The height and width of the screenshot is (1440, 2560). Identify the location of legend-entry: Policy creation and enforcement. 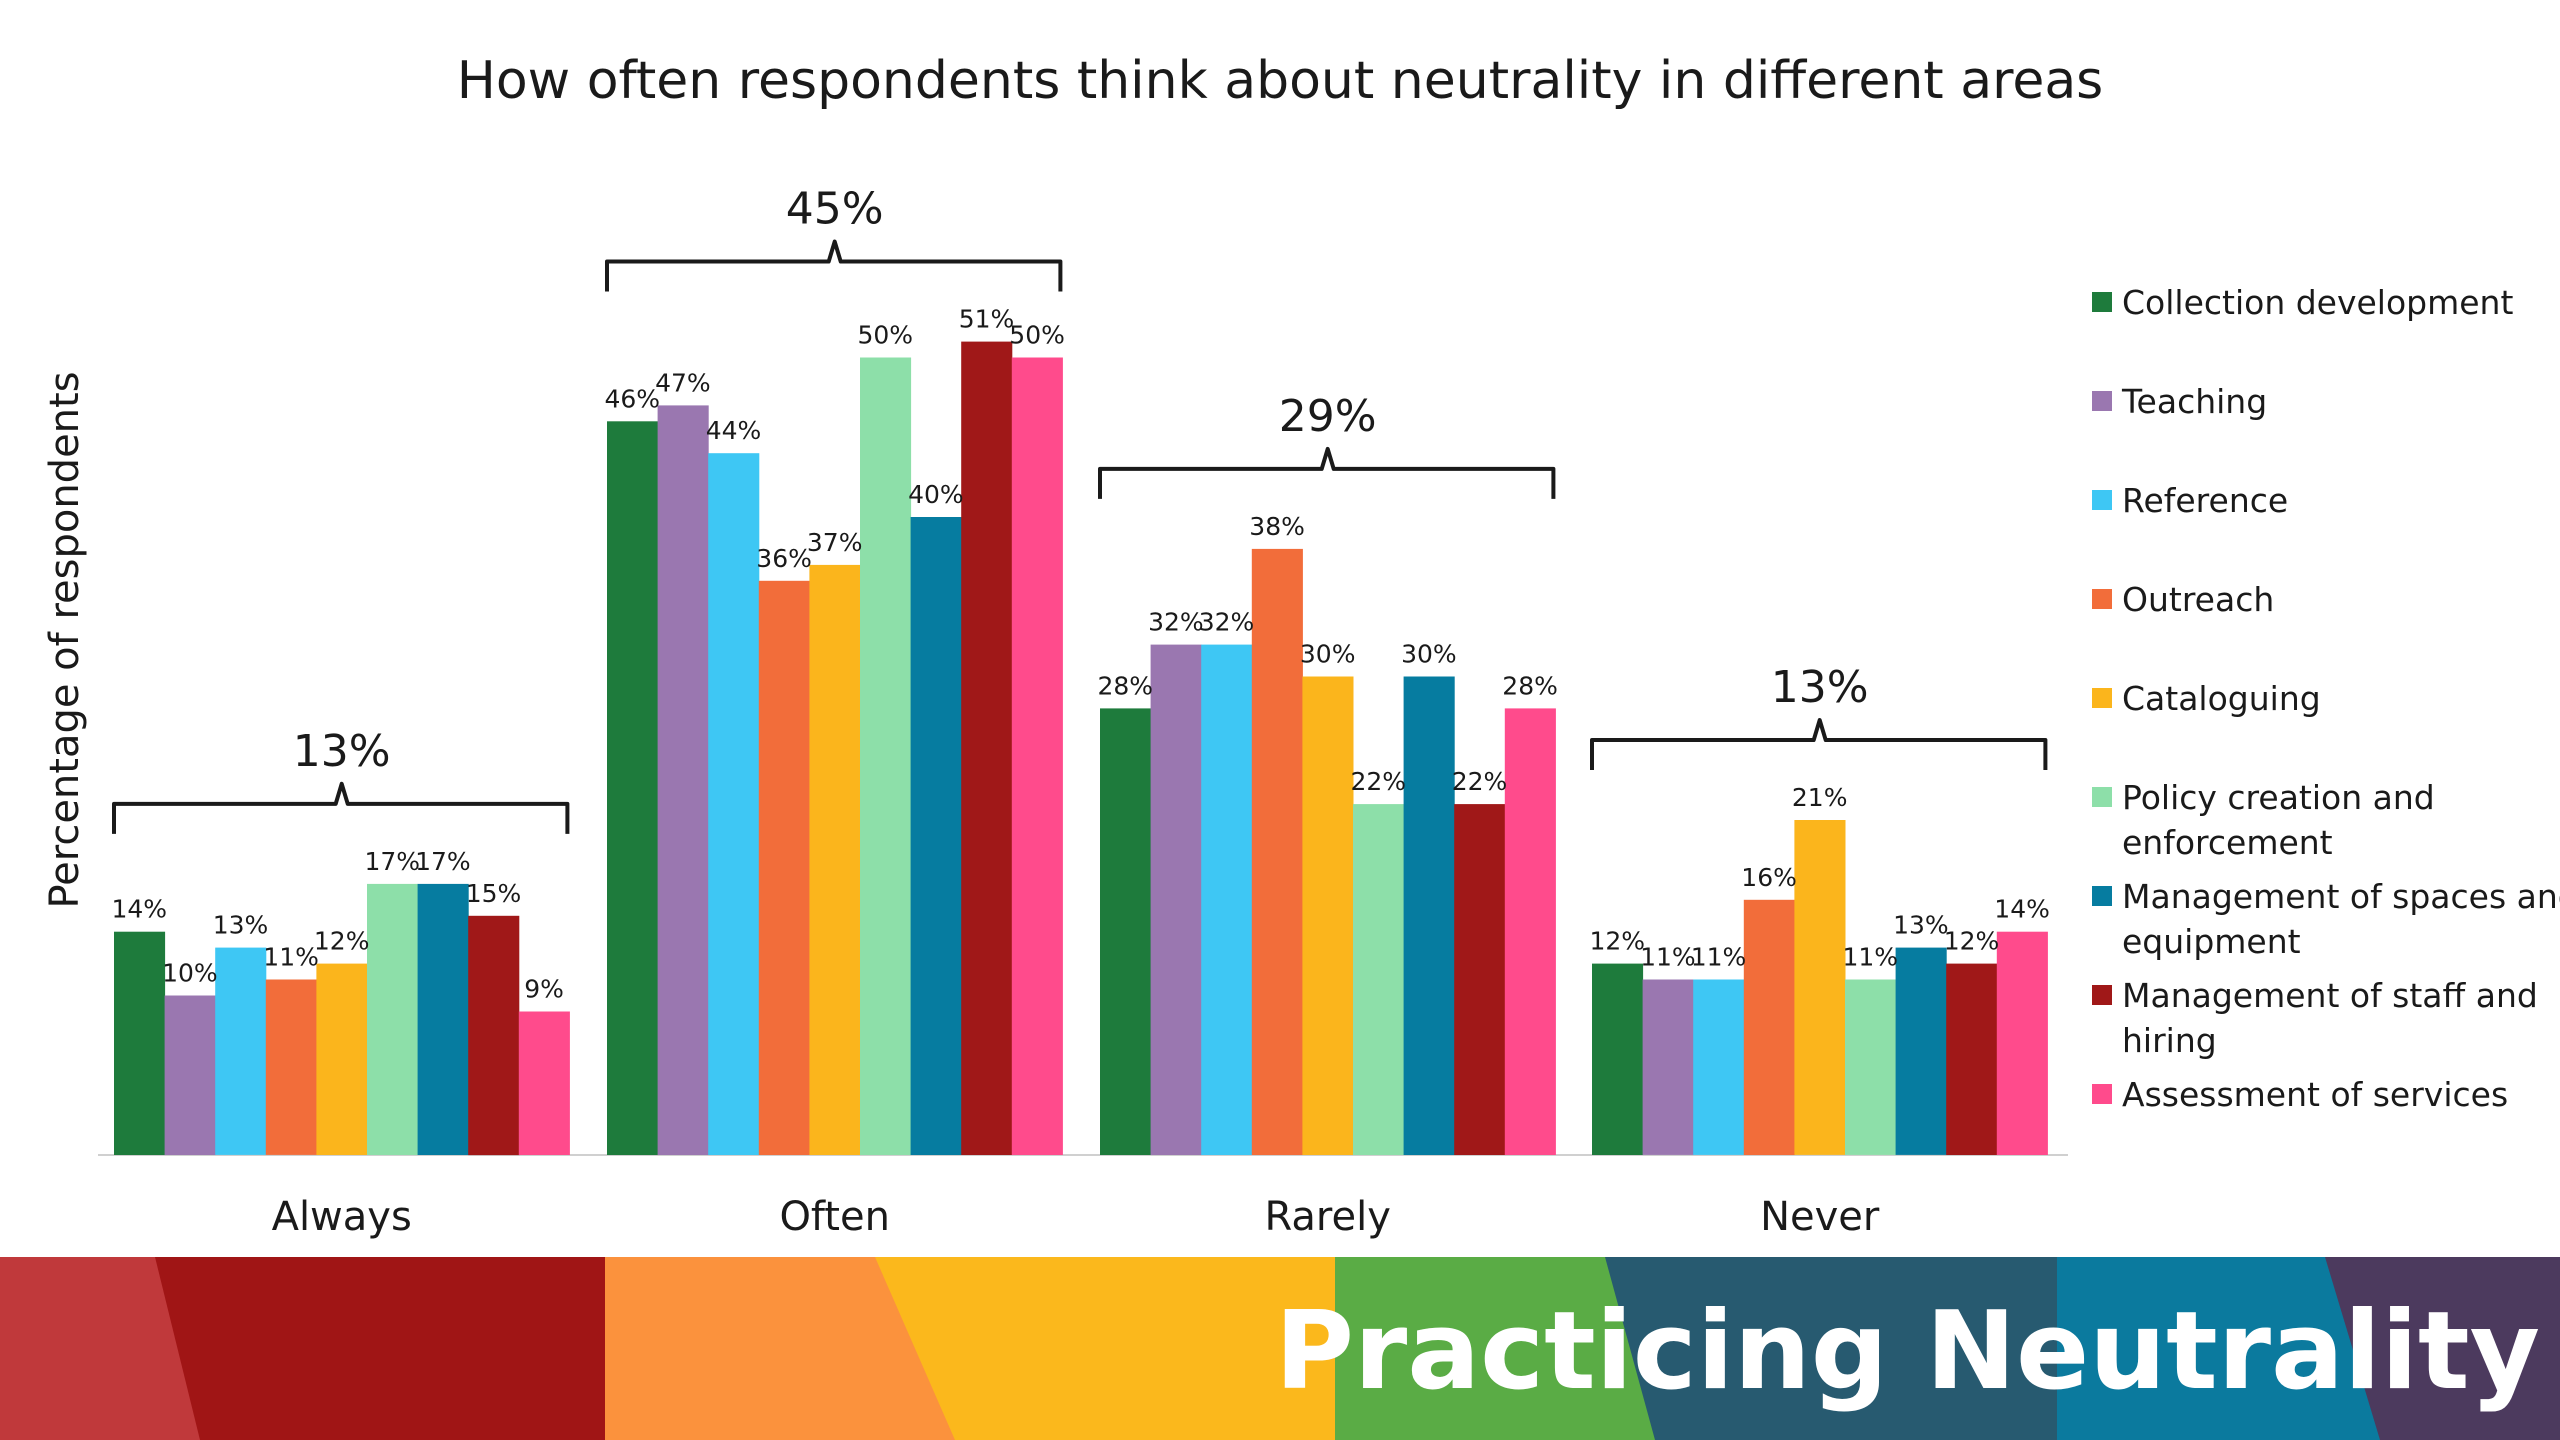
(2278, 820).